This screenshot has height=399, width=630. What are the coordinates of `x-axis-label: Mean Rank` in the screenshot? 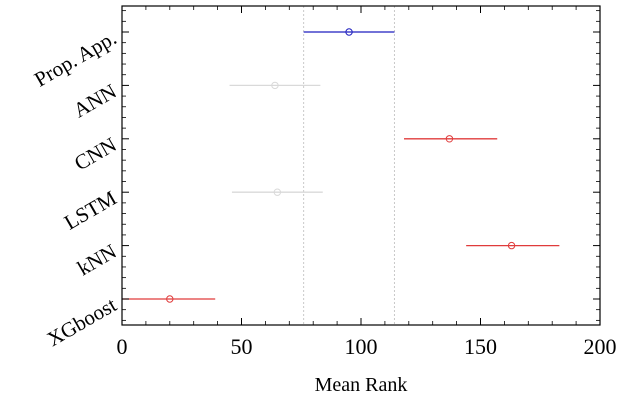 It's located at (361, 385).